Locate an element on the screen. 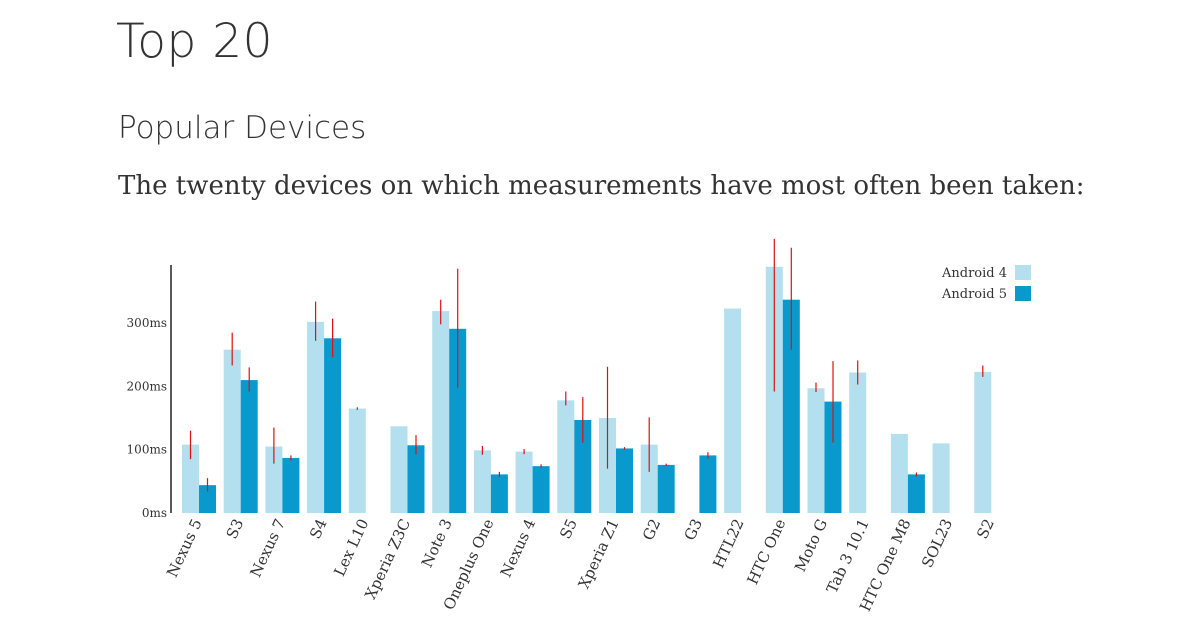  x-tick-label: S4 is located at coordinates (318, 529).